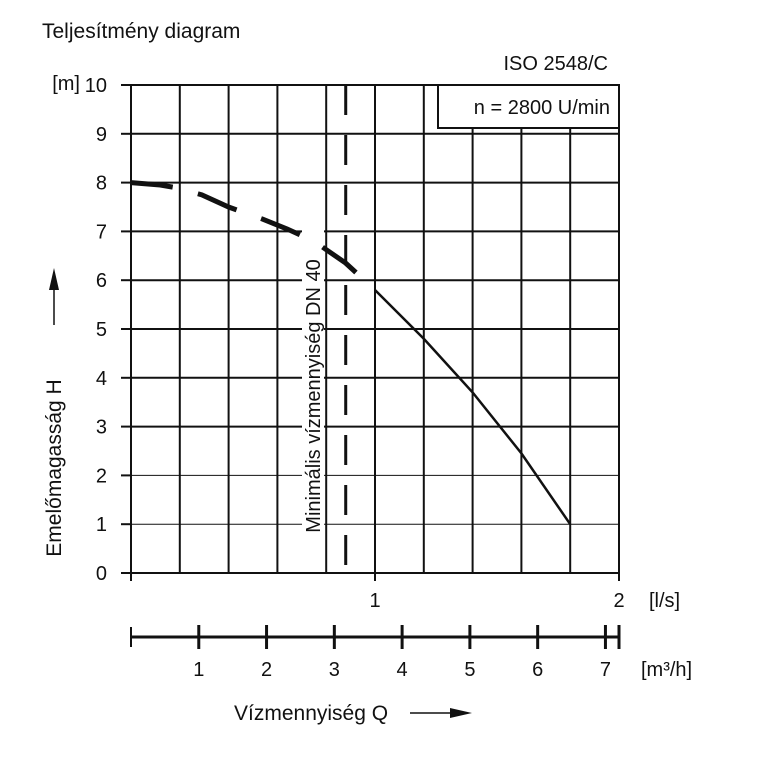  Describe the element at coordinates (54, 467) in the screenshot. I see `y-axis-label: Emelőmagasság H` at that location.